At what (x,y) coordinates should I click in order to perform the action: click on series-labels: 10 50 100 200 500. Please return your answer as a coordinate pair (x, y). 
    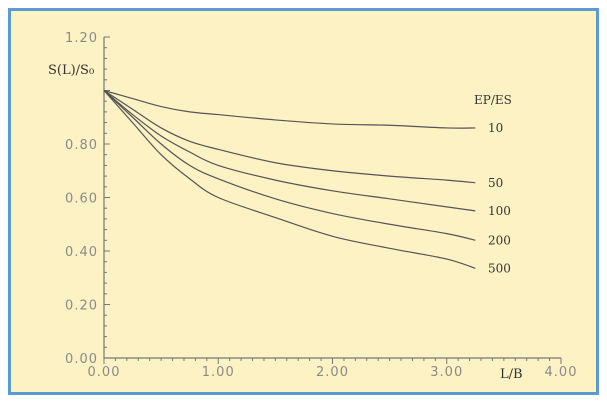
    Looking at the image, I should click on (499, 198).